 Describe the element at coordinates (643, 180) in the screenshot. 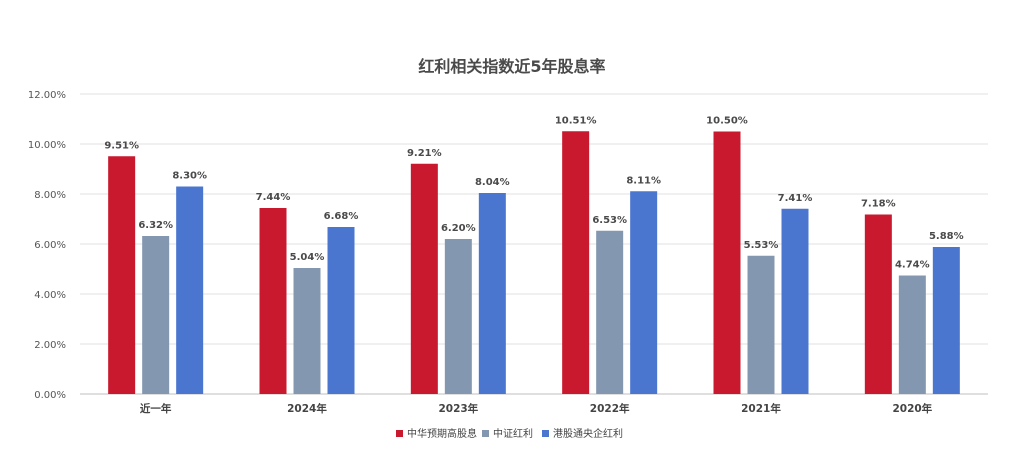

I see `data-label: 8.11%` at that location.